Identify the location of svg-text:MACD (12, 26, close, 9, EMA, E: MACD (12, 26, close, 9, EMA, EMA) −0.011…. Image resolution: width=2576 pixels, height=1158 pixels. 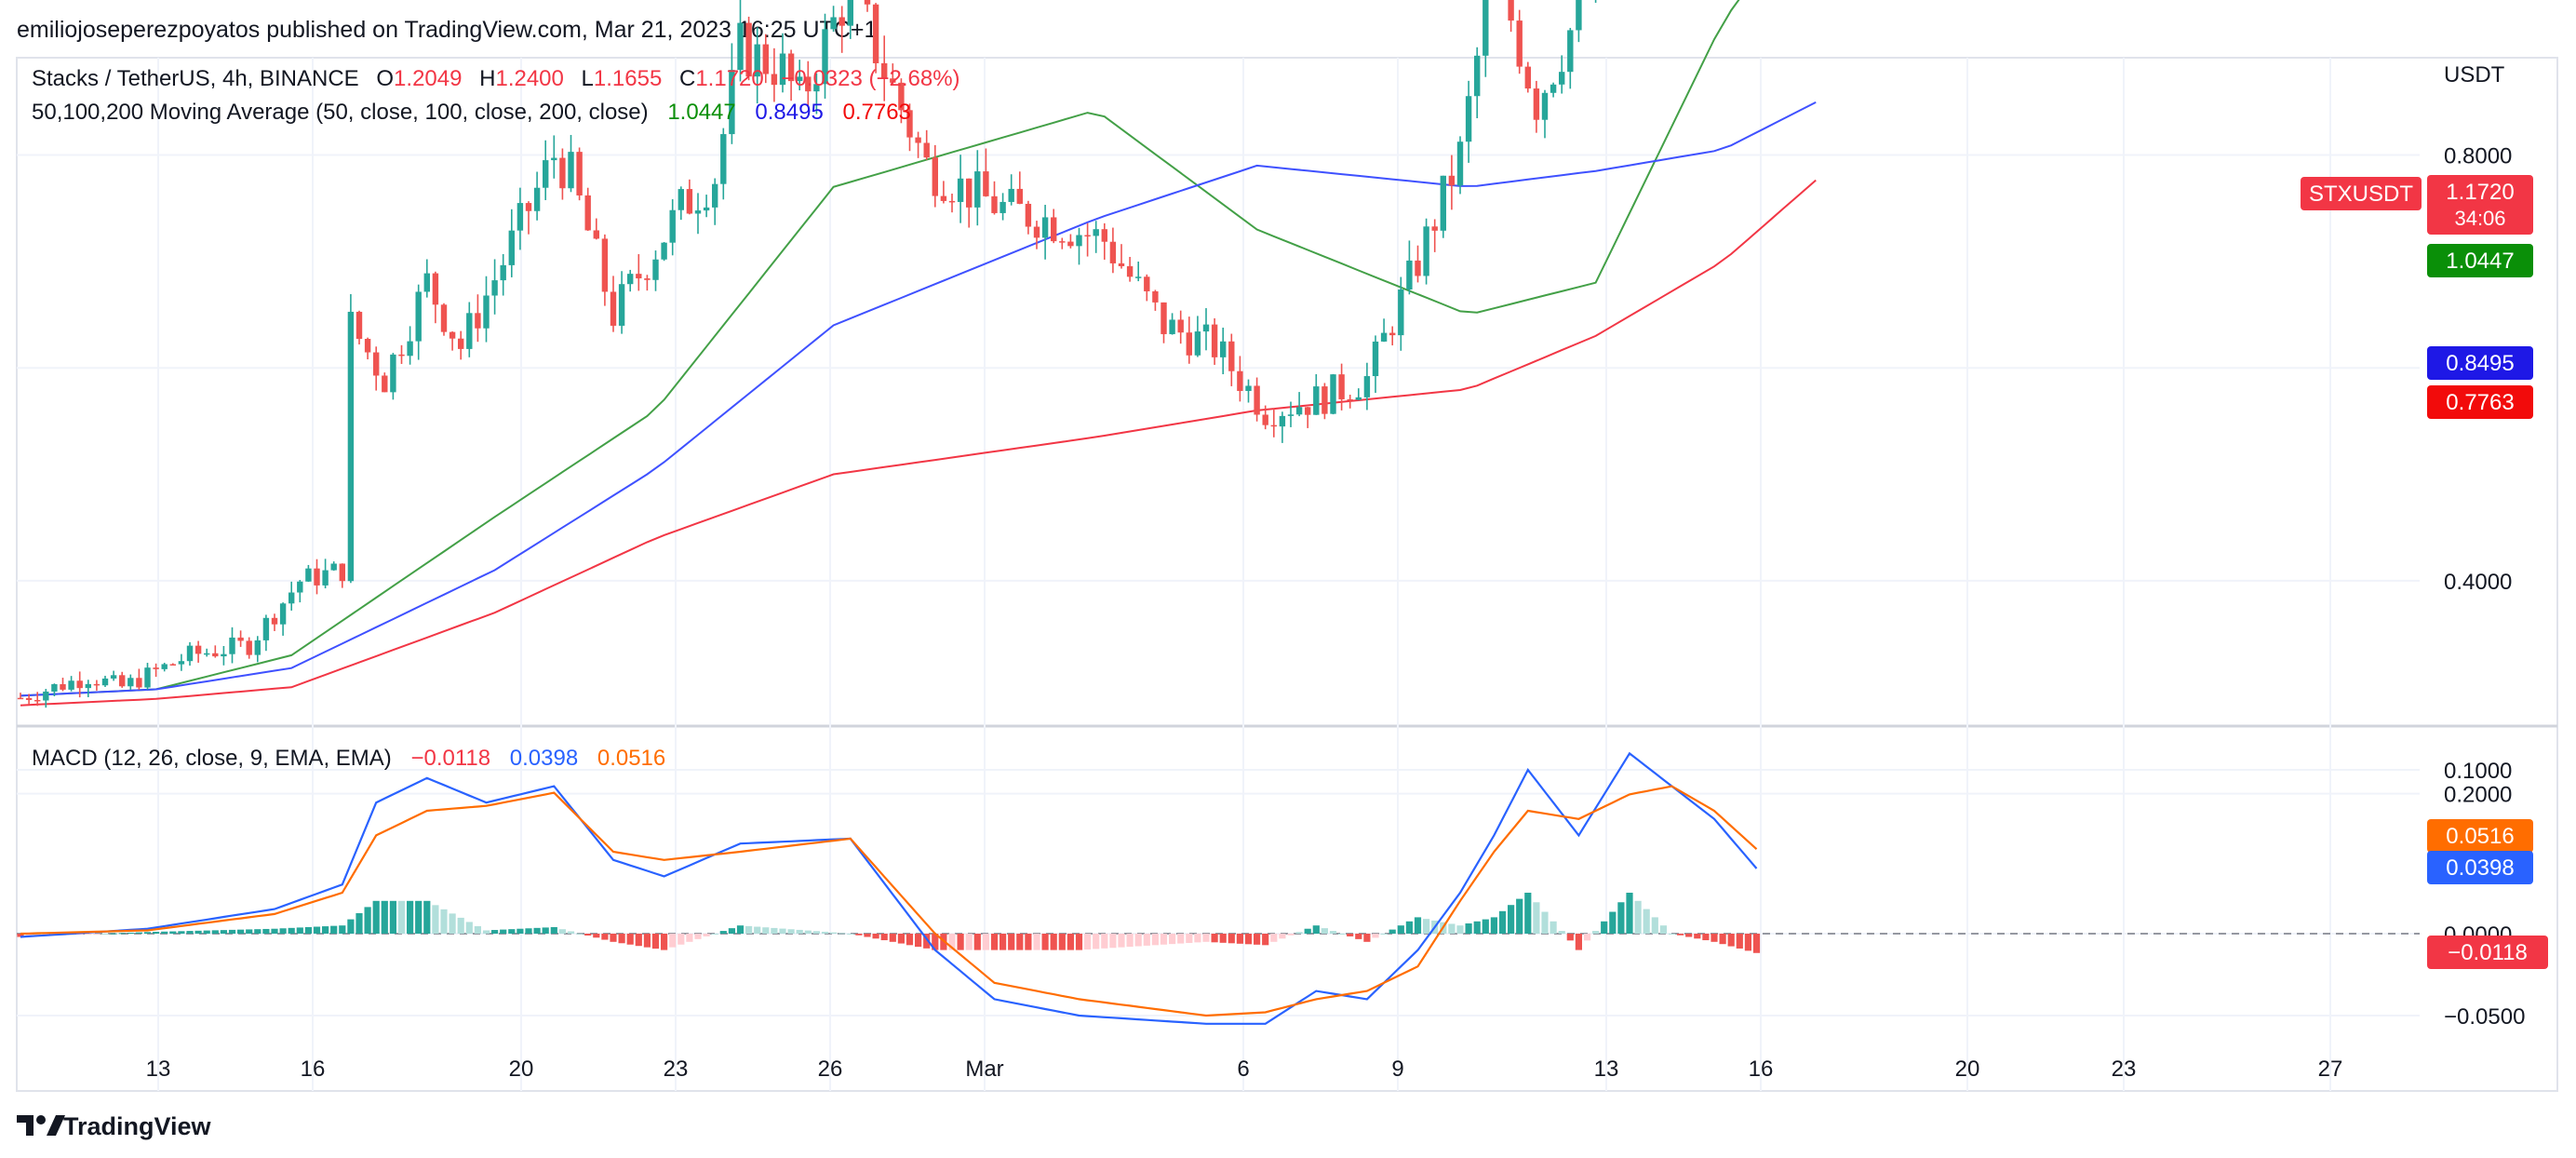
(348, 758).